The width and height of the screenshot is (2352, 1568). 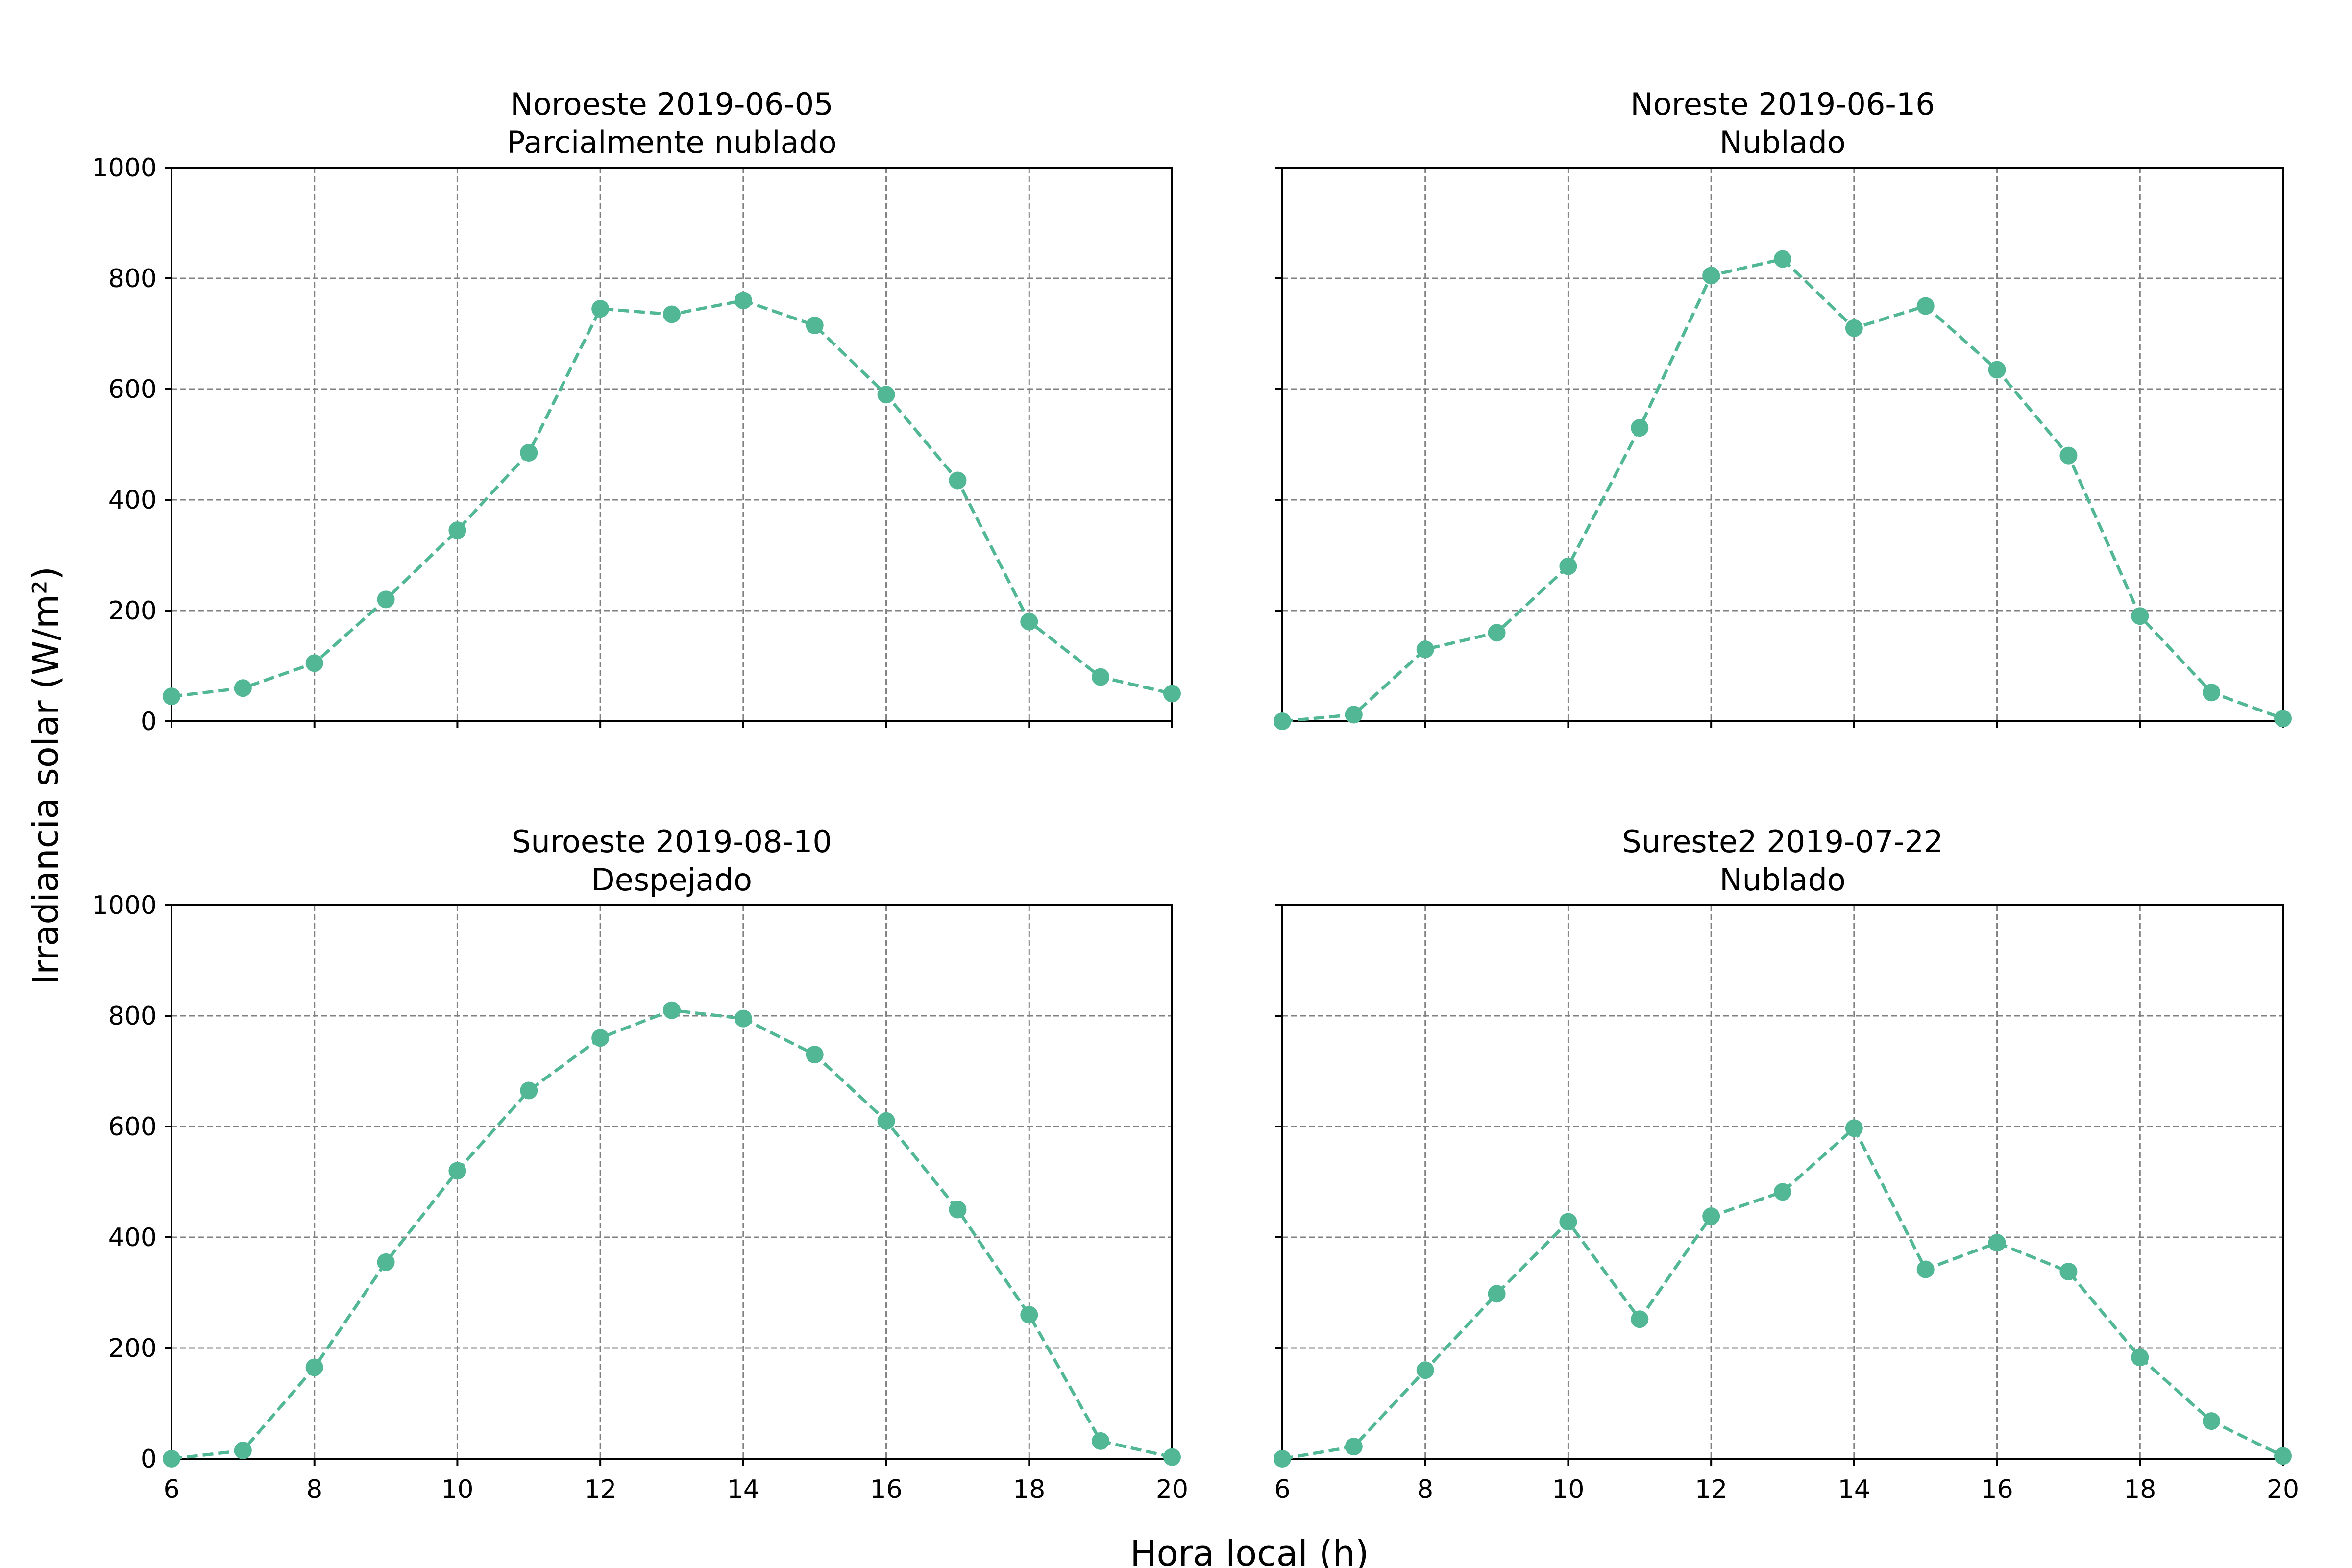 What do you see at coordinates (1782, 142) in the screenshot?
I see `subplot-subtitle: Nublado` at bounding box center [1782, 142].